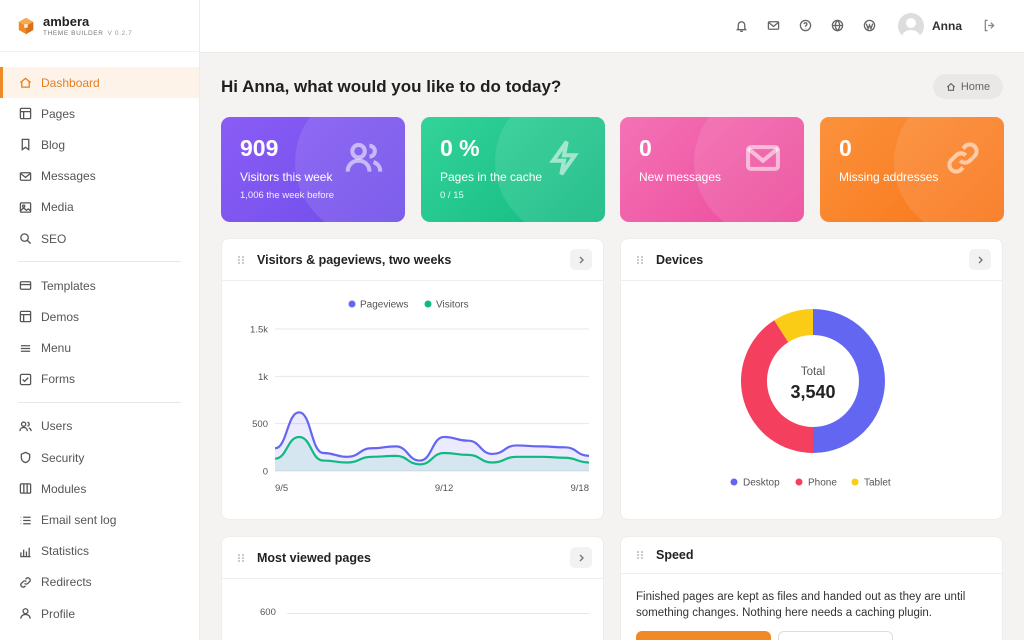 The width and height of the screenshot is (1024, 640). I want to click on cache-stat-card: 0 % Pages in the cache 0 / 15, so click(513, 169).